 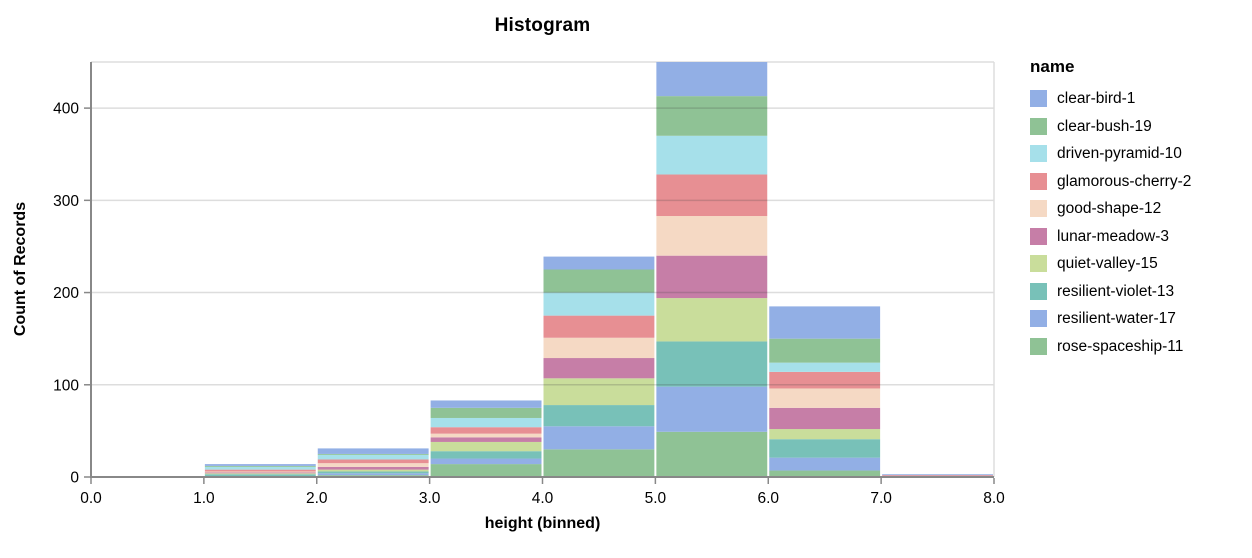 What do you see at coordinates (712, 155) in the screenshot?
I see `bar-segment-driven-pyramid-10-bin5` at bounding box center [712, 155].